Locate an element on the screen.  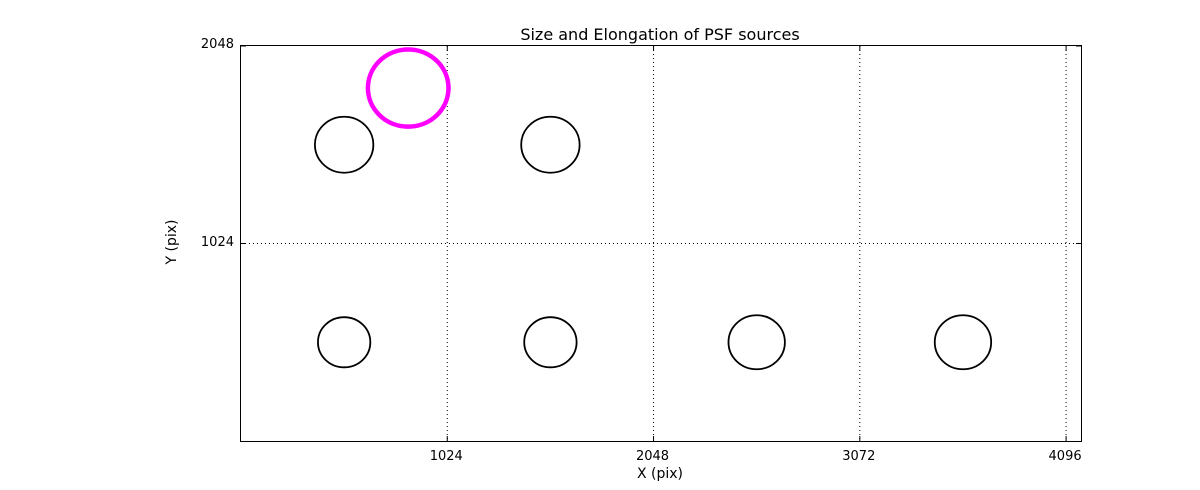
highlighted-psf-source is located at coordinates (408, 88).